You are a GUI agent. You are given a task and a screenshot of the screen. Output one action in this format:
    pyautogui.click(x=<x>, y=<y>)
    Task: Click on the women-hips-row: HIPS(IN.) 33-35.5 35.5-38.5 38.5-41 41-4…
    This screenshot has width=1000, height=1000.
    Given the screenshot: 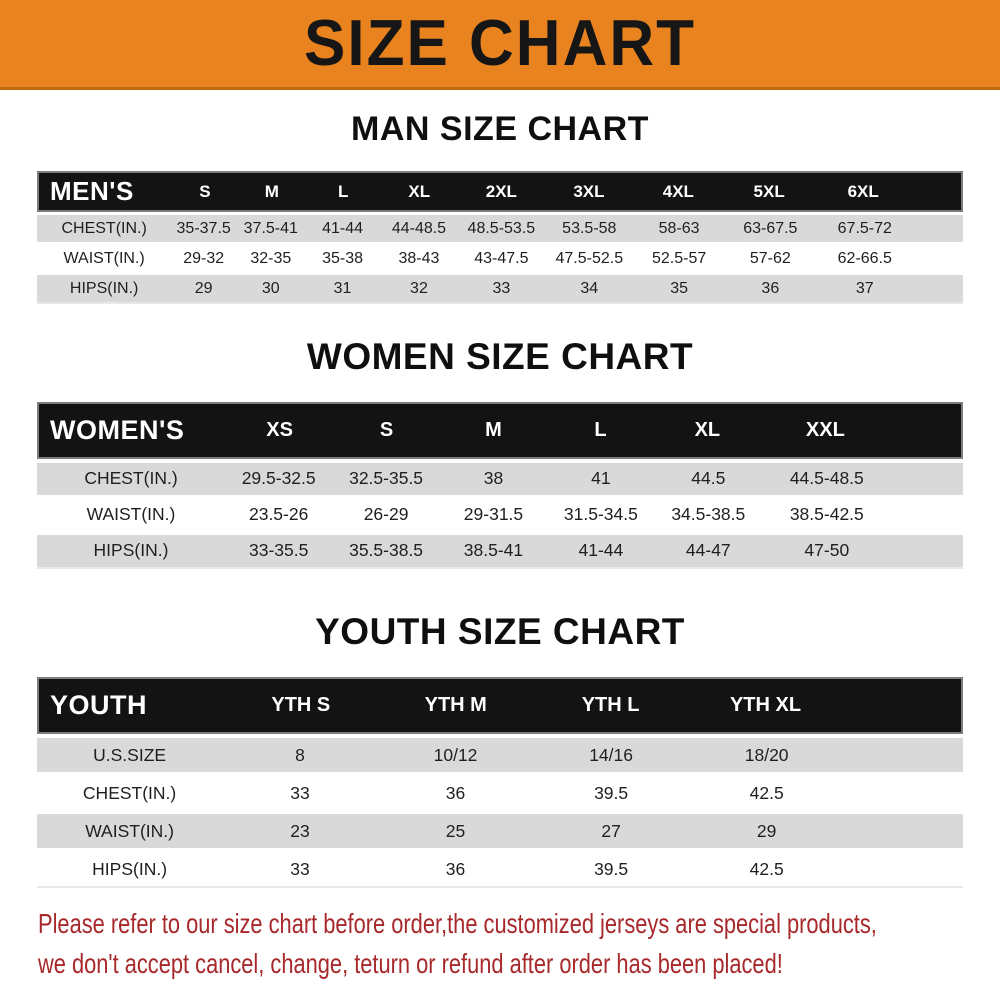 What is the action you would take?
    pyautogui.click(x=500, y=550)
    